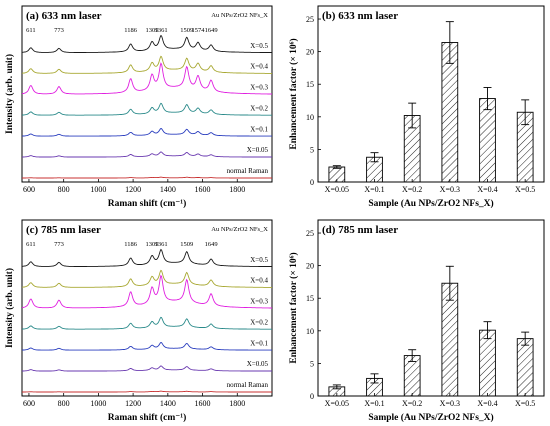 The width and height of the screenshot is (550, 426). Describe the element at coordinates (152, 30) in the screenshot. I see `peak-label: 1309` at that location.